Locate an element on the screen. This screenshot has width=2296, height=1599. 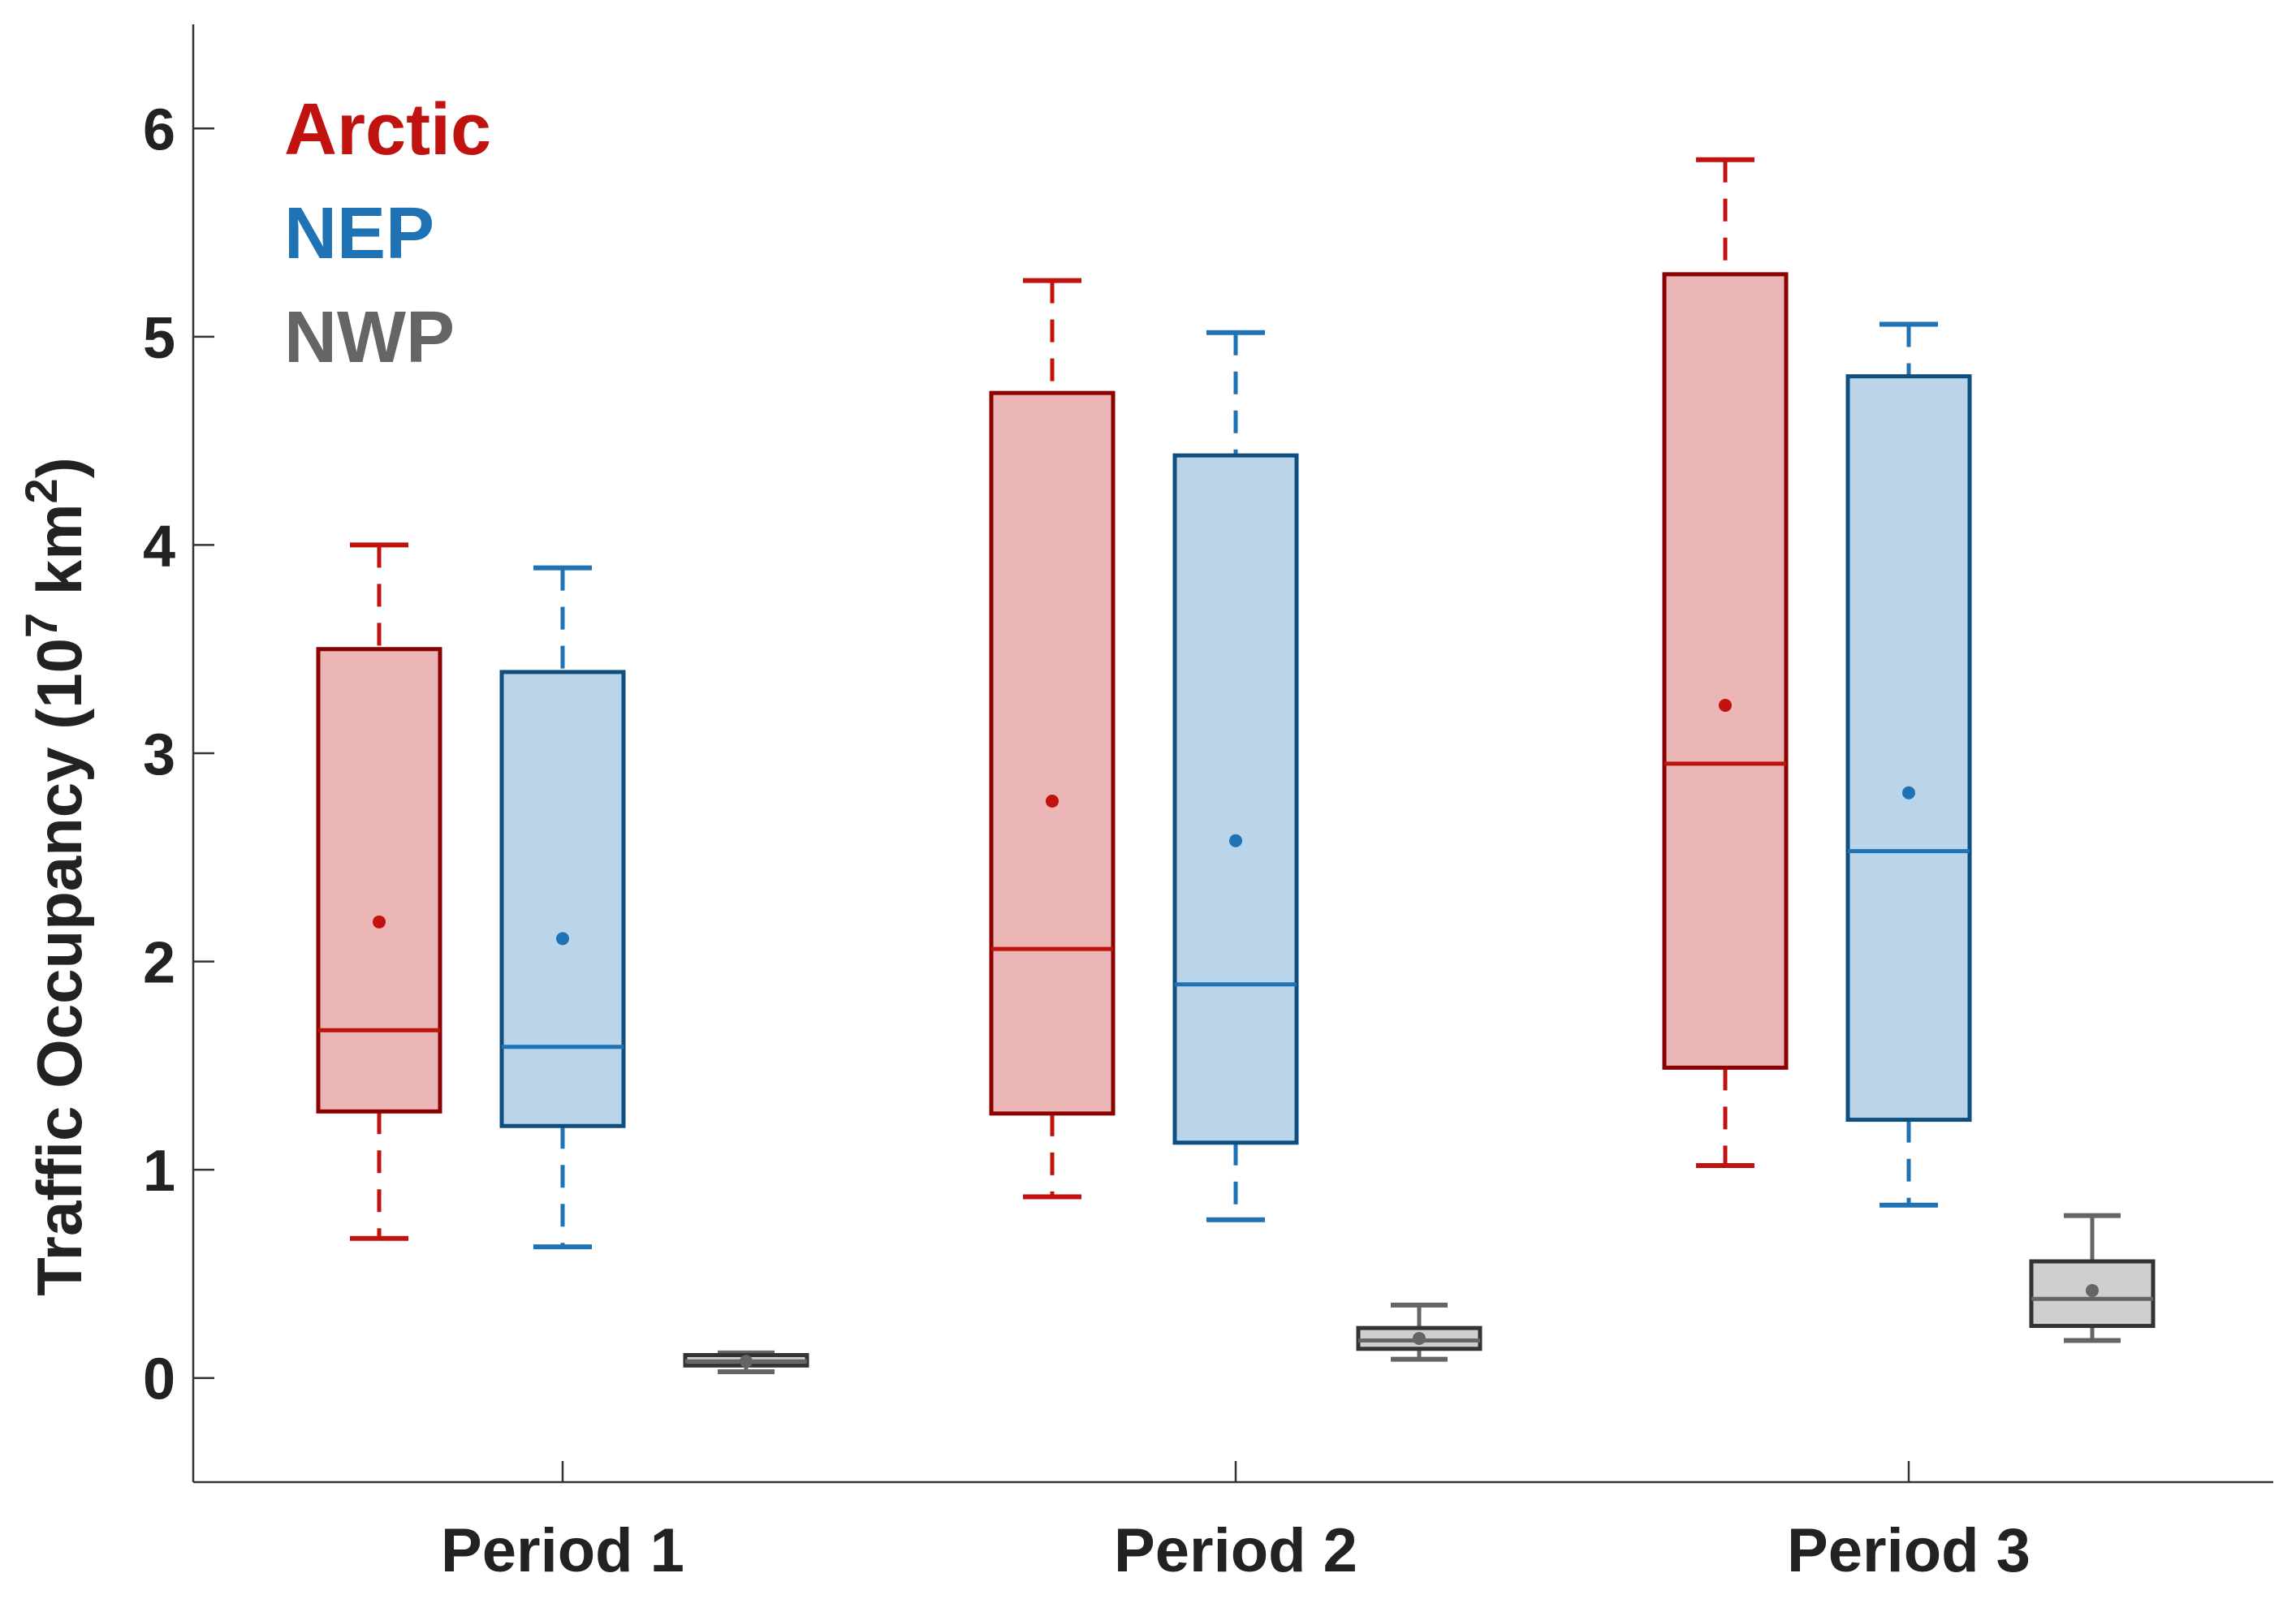
y-tick-label: 6 is located at coordinates (159, 129).